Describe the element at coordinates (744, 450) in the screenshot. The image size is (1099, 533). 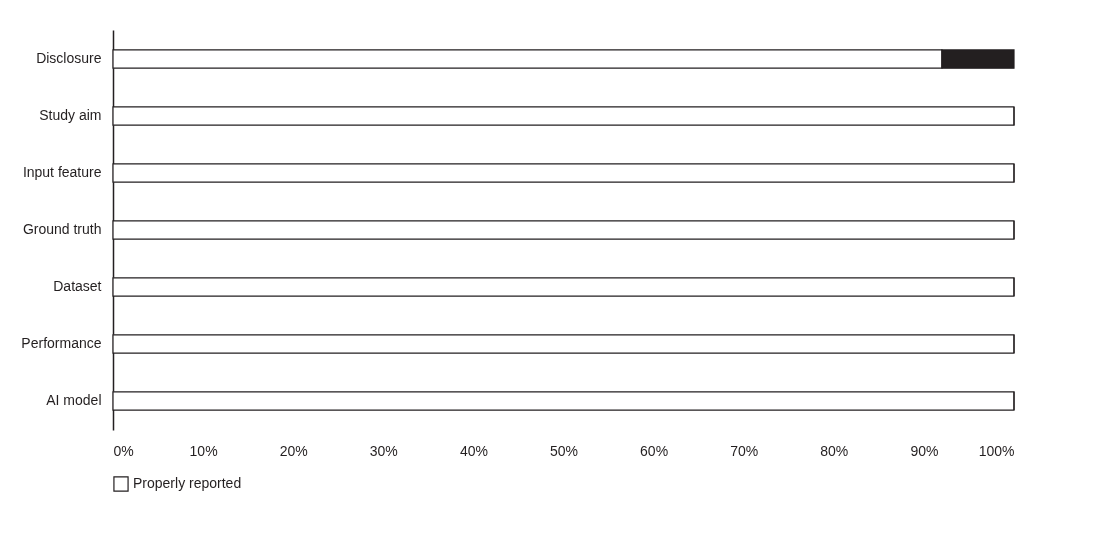
I see `x-tick-label: 70%` at that location.